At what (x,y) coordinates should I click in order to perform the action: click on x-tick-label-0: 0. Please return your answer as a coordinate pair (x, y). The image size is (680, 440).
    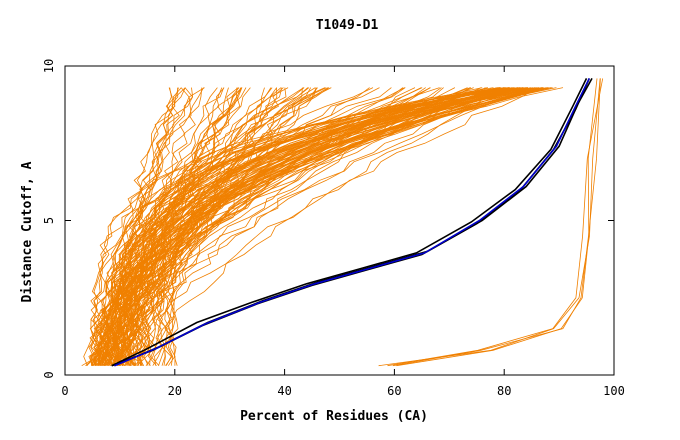
    Looking at the image, I should click on (64, 391).